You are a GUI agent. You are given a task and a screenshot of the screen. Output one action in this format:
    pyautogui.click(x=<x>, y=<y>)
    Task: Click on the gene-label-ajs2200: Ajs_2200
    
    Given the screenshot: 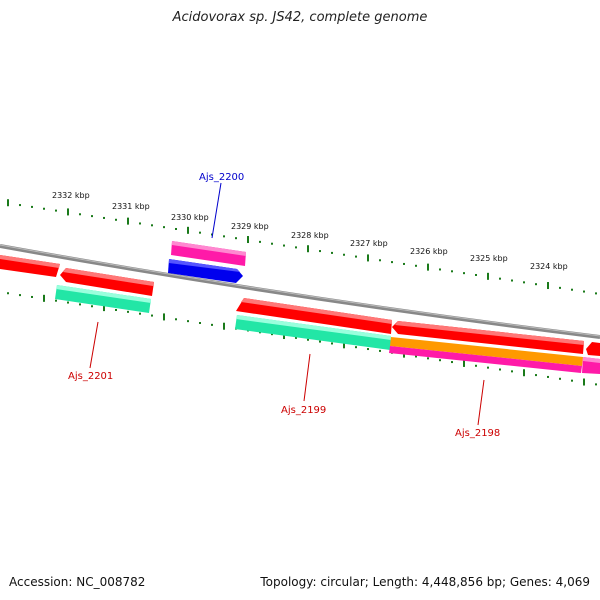 What is the action you would take?
    pyautogui.click(x=221, y=177)
    